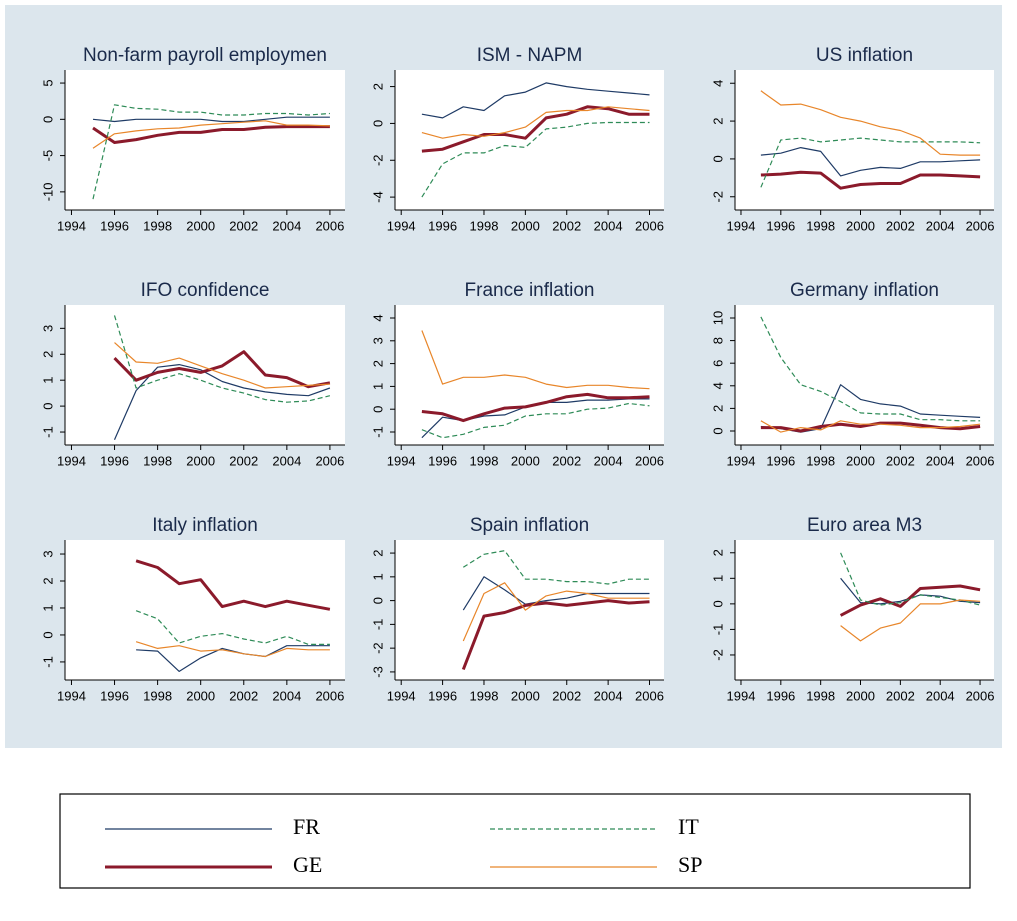  What do you see at coordinates (529, 525) in the screenshot?
I see `panel-title: Spain inflation` at bounding box center [529, 525].